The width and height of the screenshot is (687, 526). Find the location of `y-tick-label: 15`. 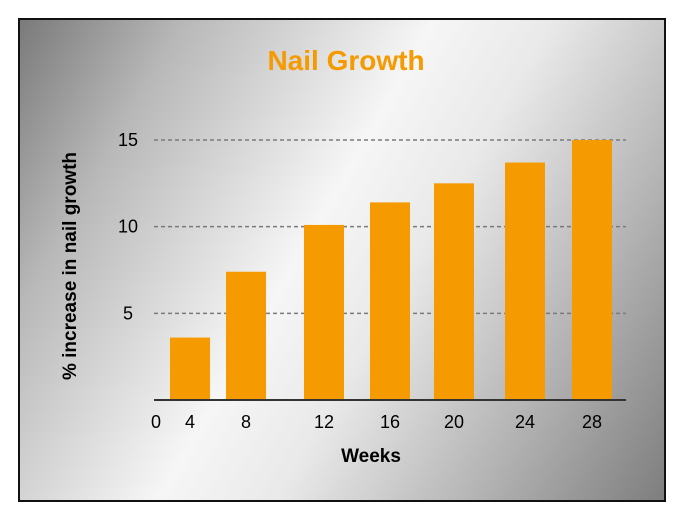

y-tick-label: 15 is located at coordinates (128, 140).